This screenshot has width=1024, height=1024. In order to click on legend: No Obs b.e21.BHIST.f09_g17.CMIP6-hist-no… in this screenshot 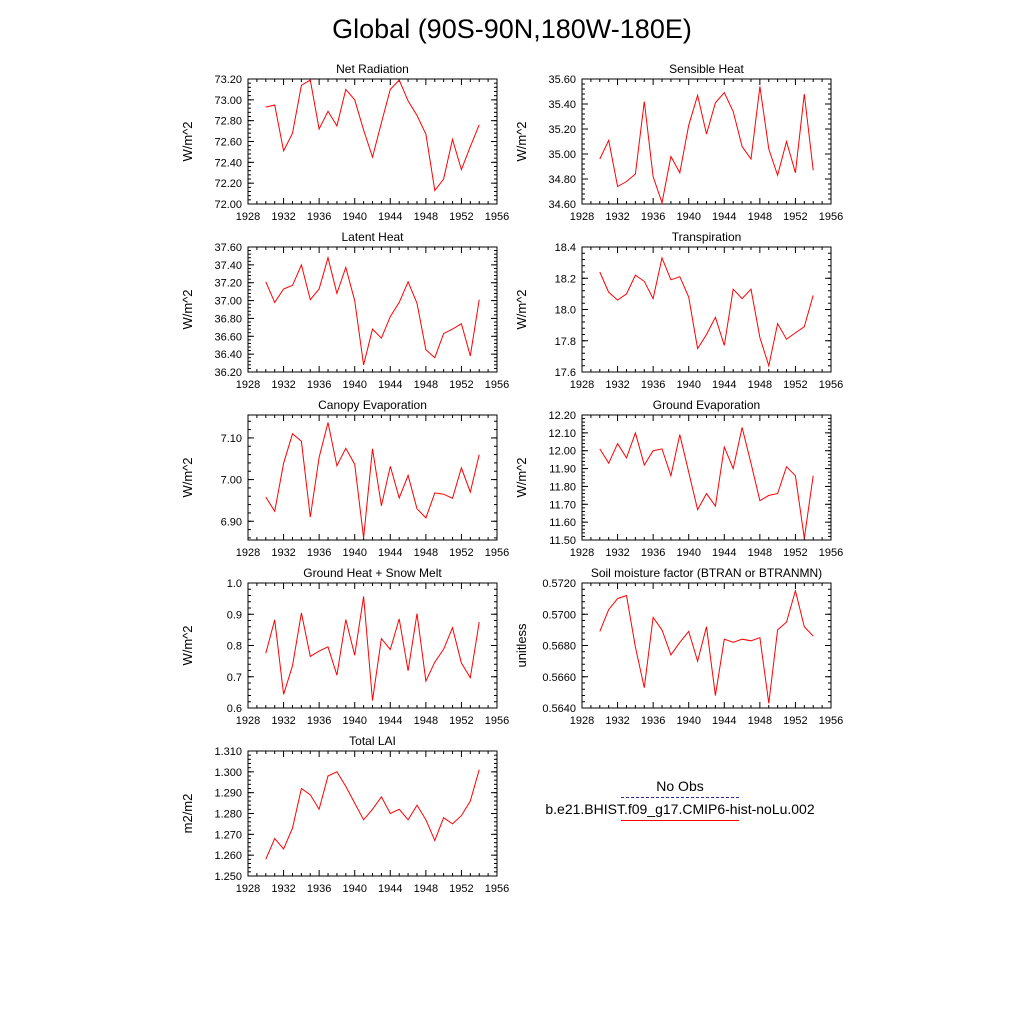, I will do `click(680, 801)`.